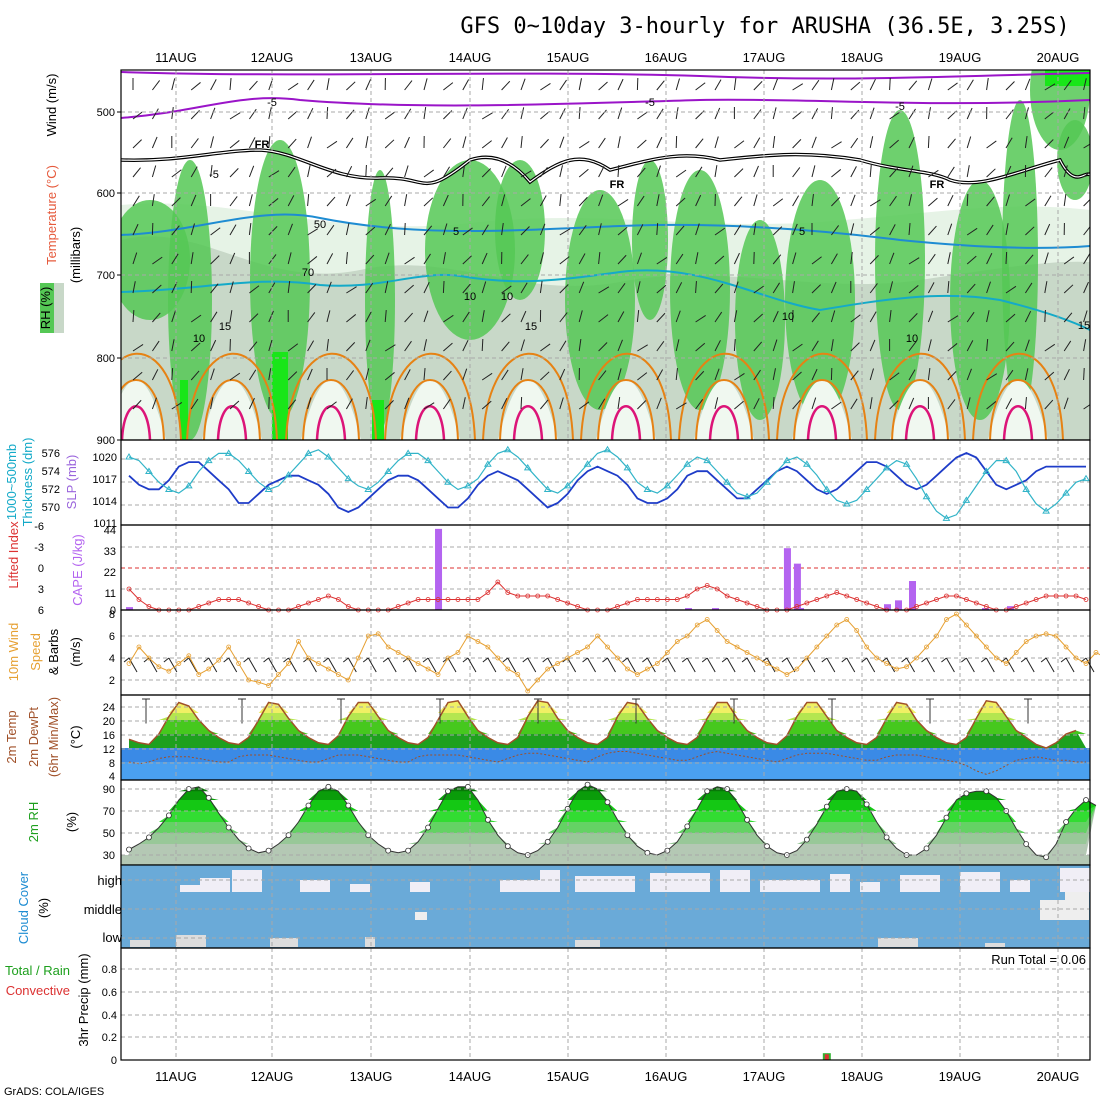 Image resolution: width=1100 pixels, height=1100 pixels. I want to click on rh-ylabel-1: 2m RH, so click(33, 822).